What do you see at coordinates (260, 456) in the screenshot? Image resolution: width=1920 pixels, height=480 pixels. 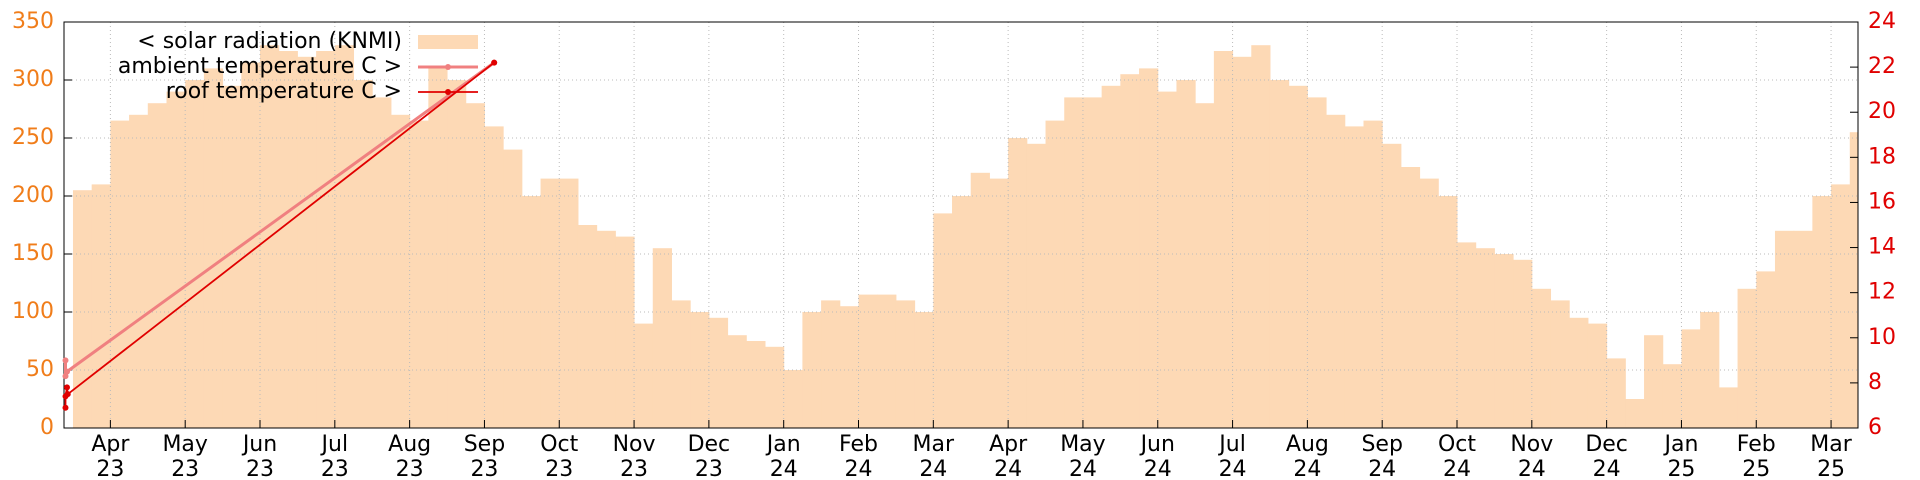 I see `x-tick-label: Jun 23` at bounding box center [260, 456].